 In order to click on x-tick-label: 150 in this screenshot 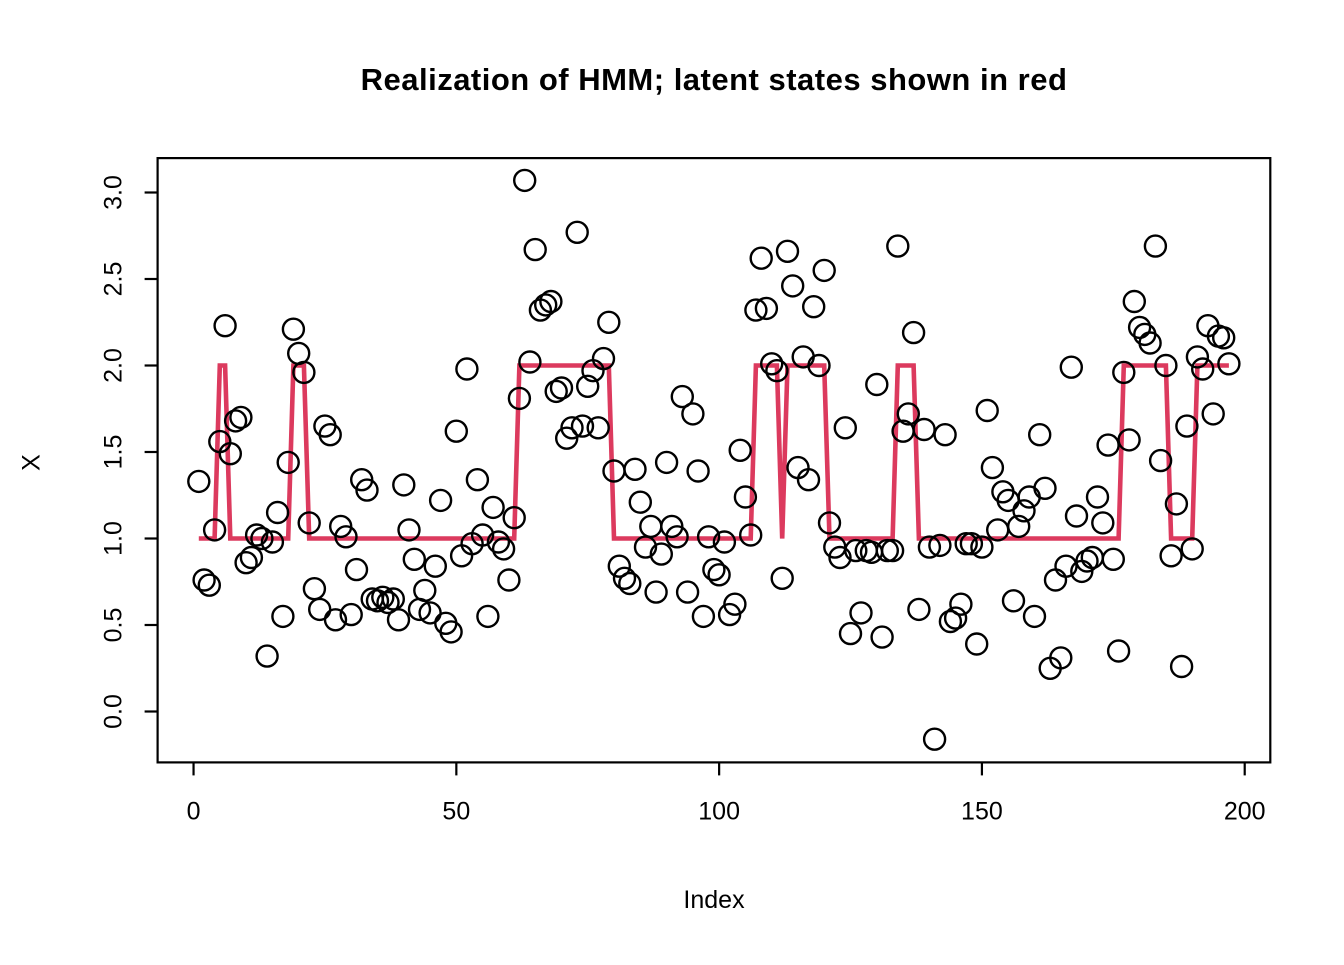, I will do `click(982, 811)`.